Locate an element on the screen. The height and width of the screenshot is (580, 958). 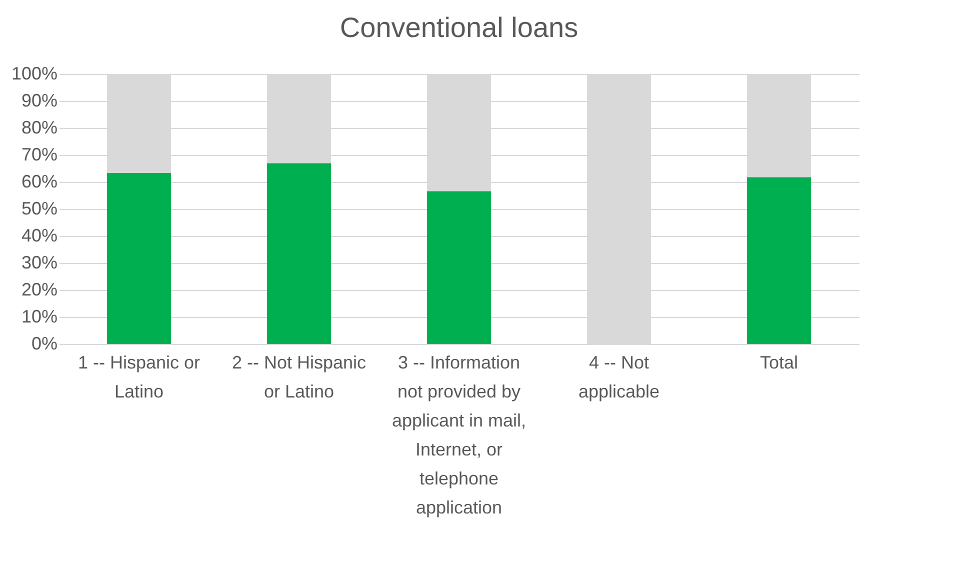
y-tick-label: 20% is located at coordinates (39, 290).